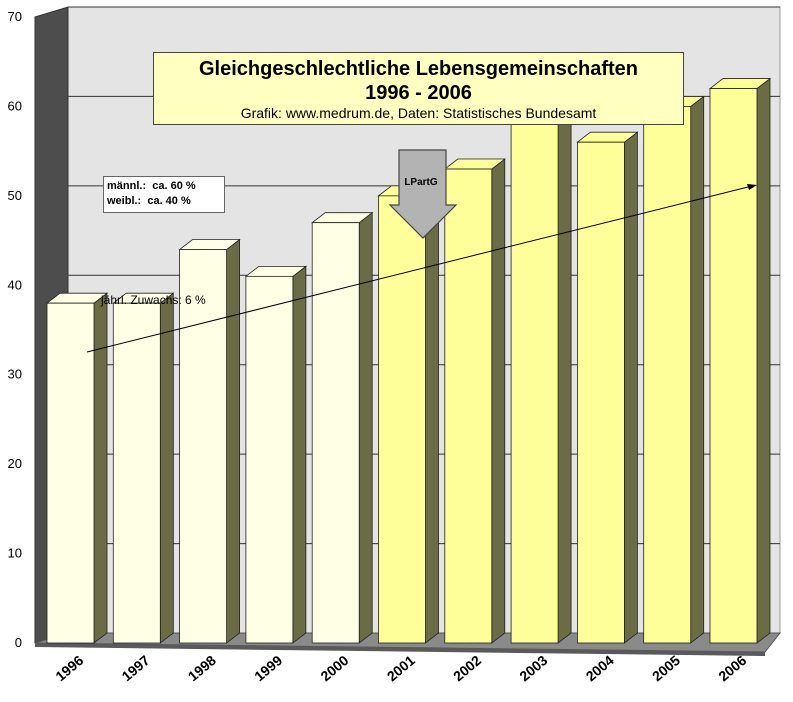 The image size is (793, 702). I want to click on x-tick-label: 2005, so click(666, 668).